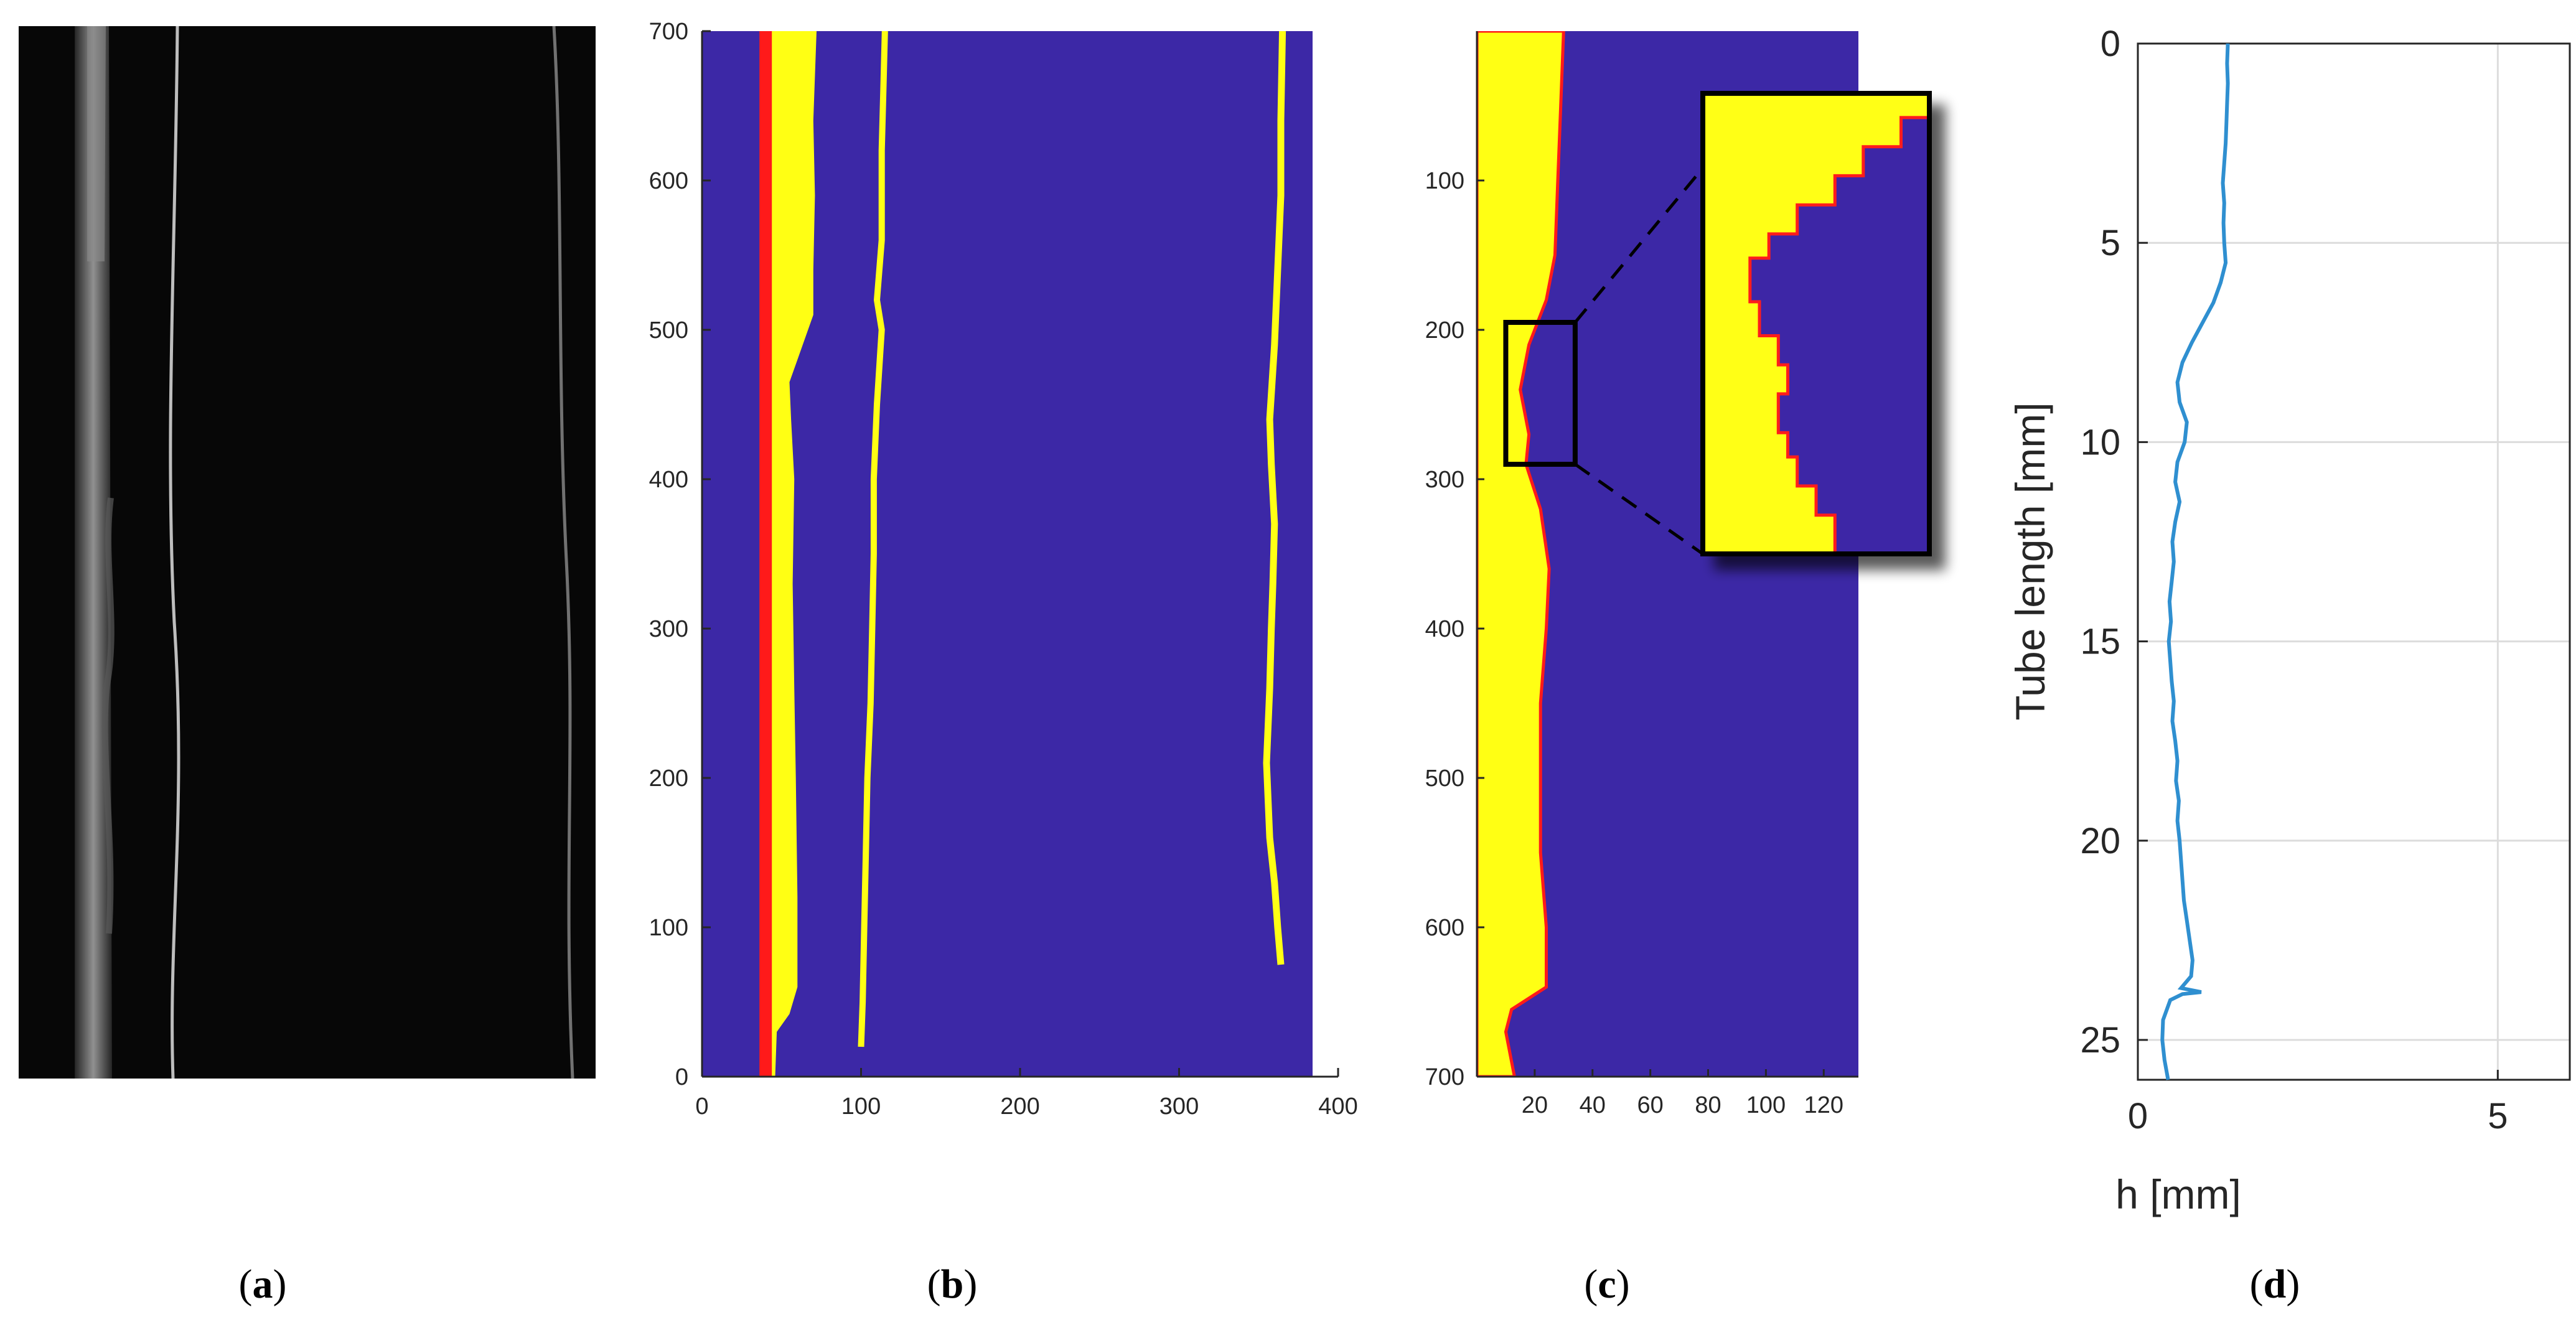 The width and height of the screenshot is (2576, 1320). Describe the element at coordinates (861, 1106) in the screenshot. I see `panel-b-x-tick-label: 100` at that location.